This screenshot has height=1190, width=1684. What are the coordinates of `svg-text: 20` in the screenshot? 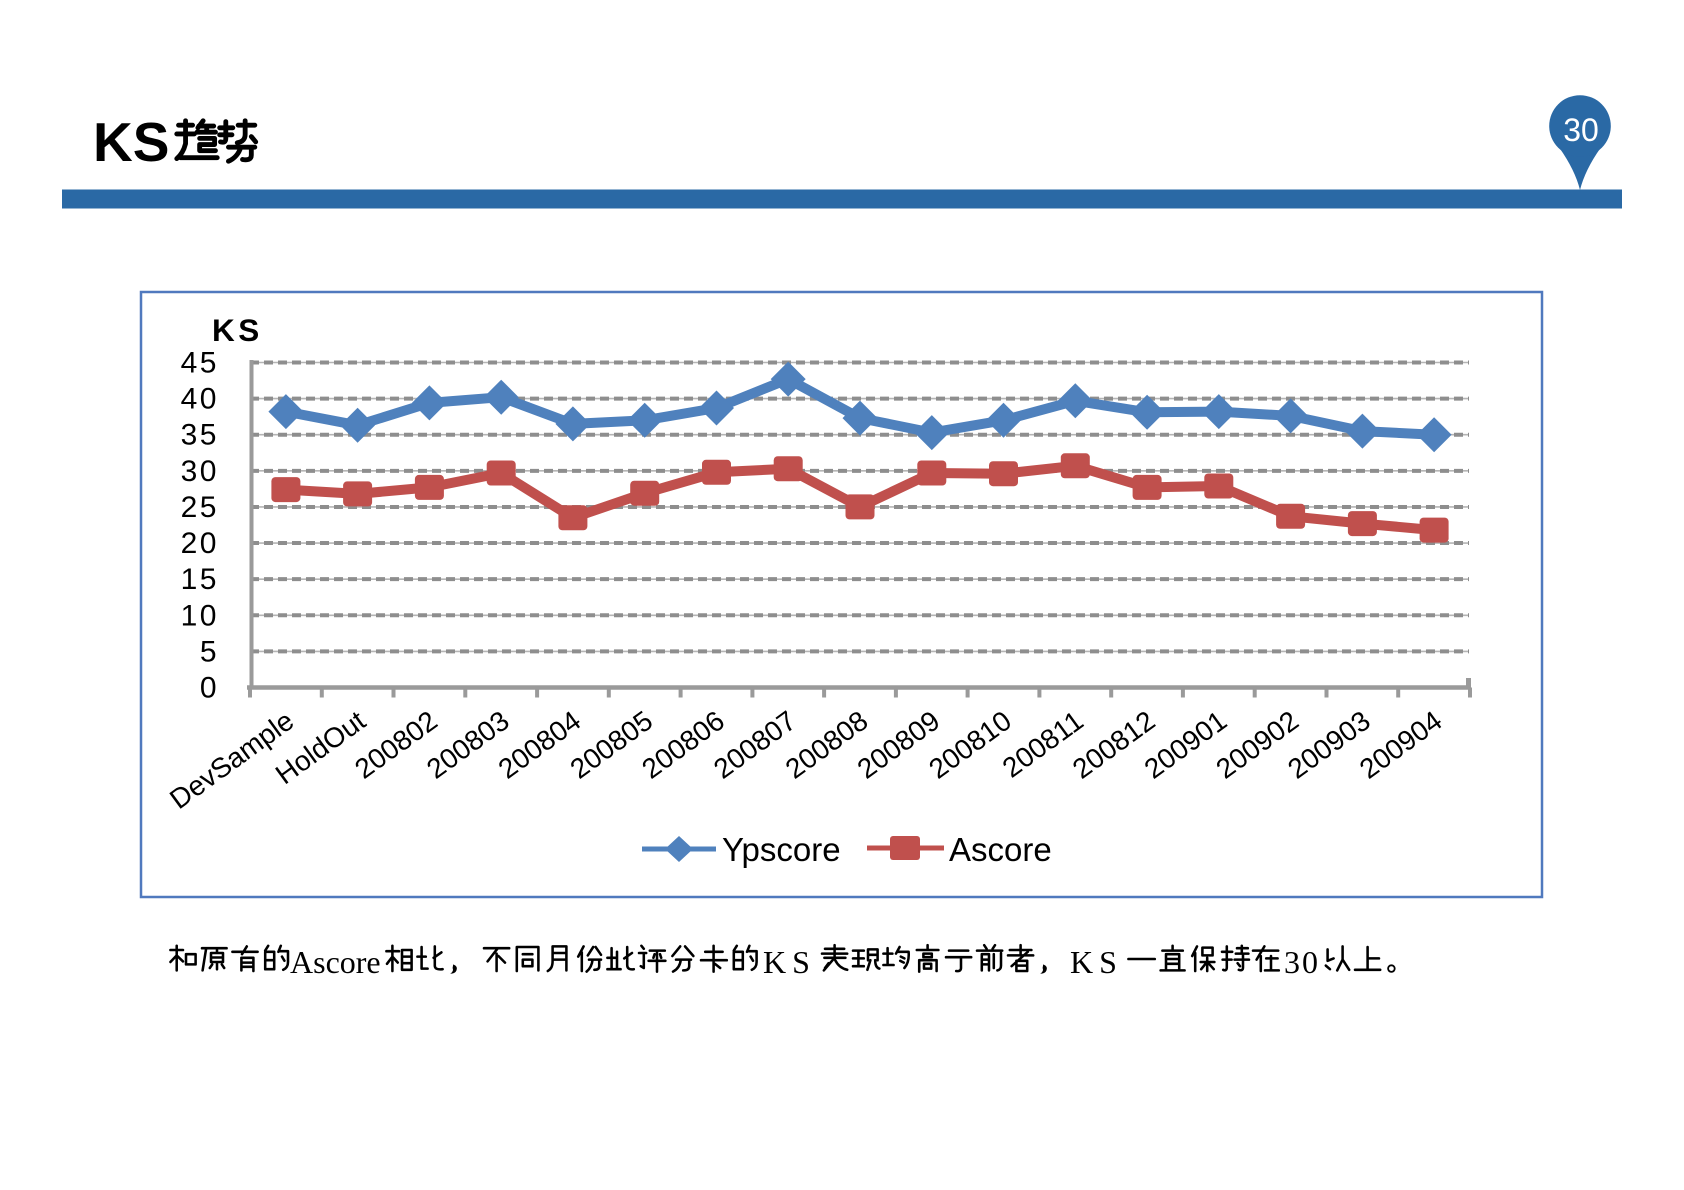 It's located at (200, 543).